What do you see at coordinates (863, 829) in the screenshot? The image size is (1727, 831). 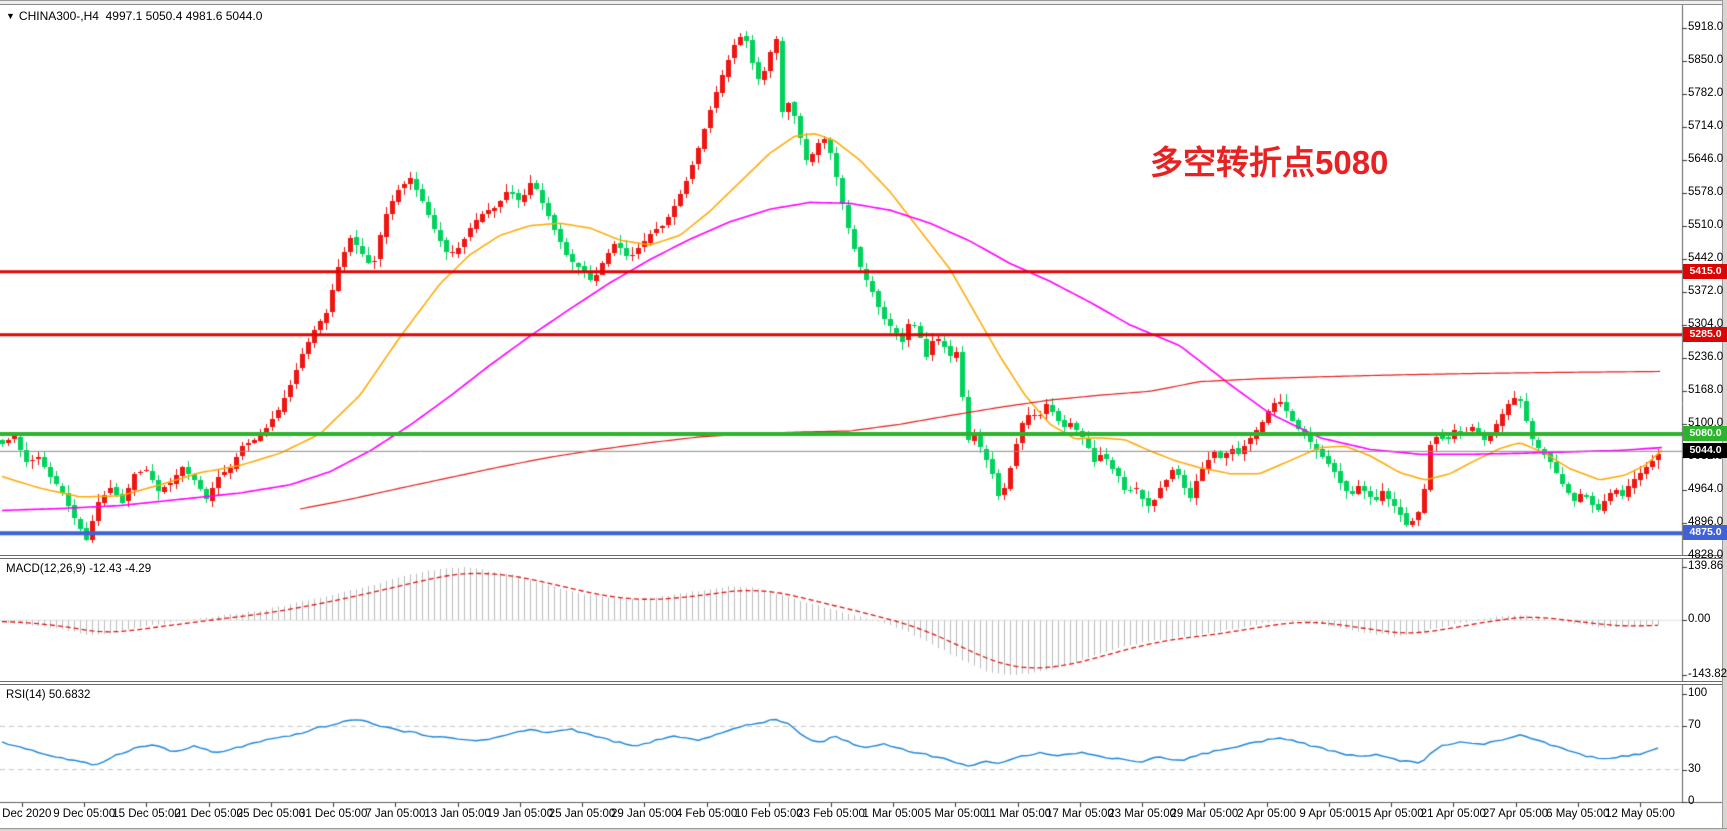 I see `window-border-bottom` at bounding box center [863, 829].